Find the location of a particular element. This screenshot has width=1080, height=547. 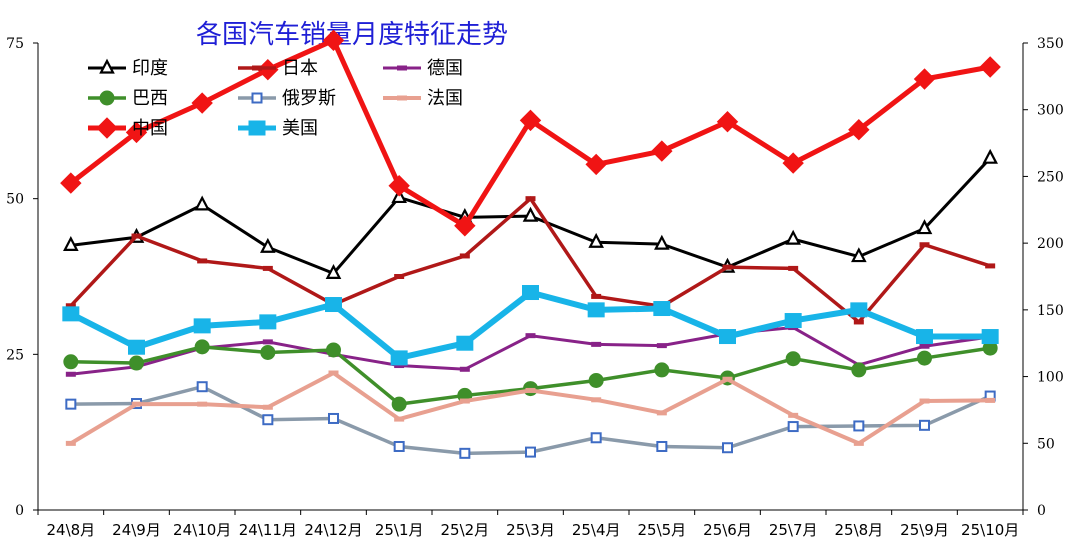

chart-title: 各国汽车销量月度特征走势 is located at coordinates (352, 35).